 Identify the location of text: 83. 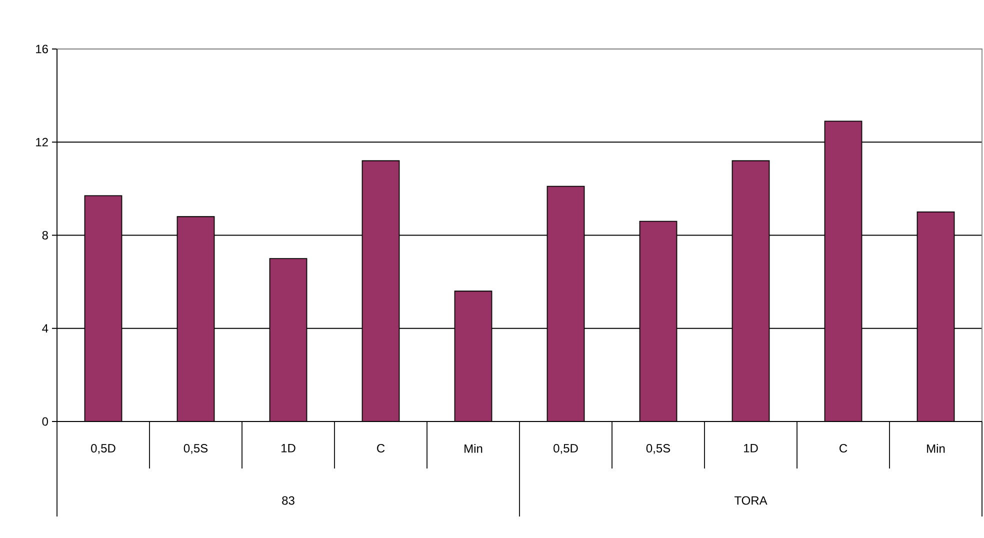
(288, 500).